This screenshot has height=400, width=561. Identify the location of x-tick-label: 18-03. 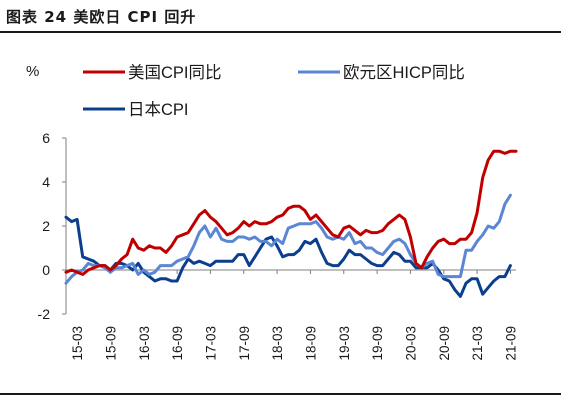
(277, 343).